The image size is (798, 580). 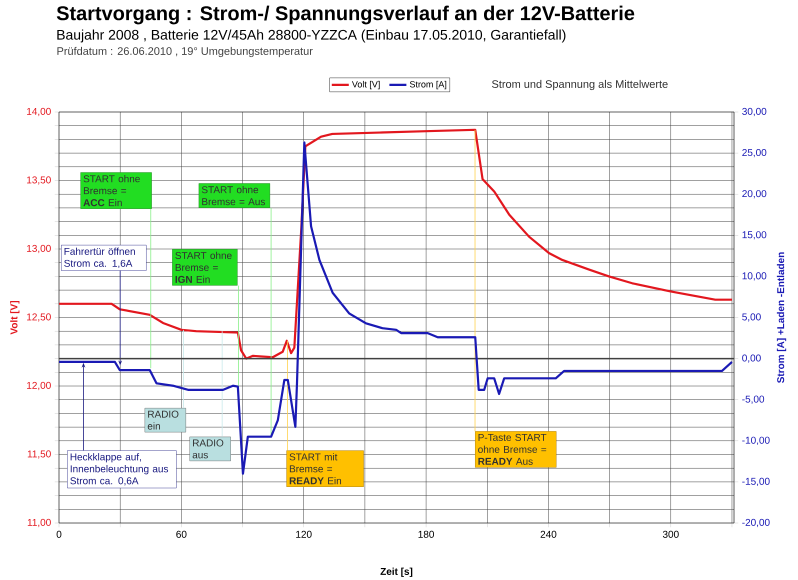 I want to click on y2-tick-label: 20,00, so click(x=754, y=194).